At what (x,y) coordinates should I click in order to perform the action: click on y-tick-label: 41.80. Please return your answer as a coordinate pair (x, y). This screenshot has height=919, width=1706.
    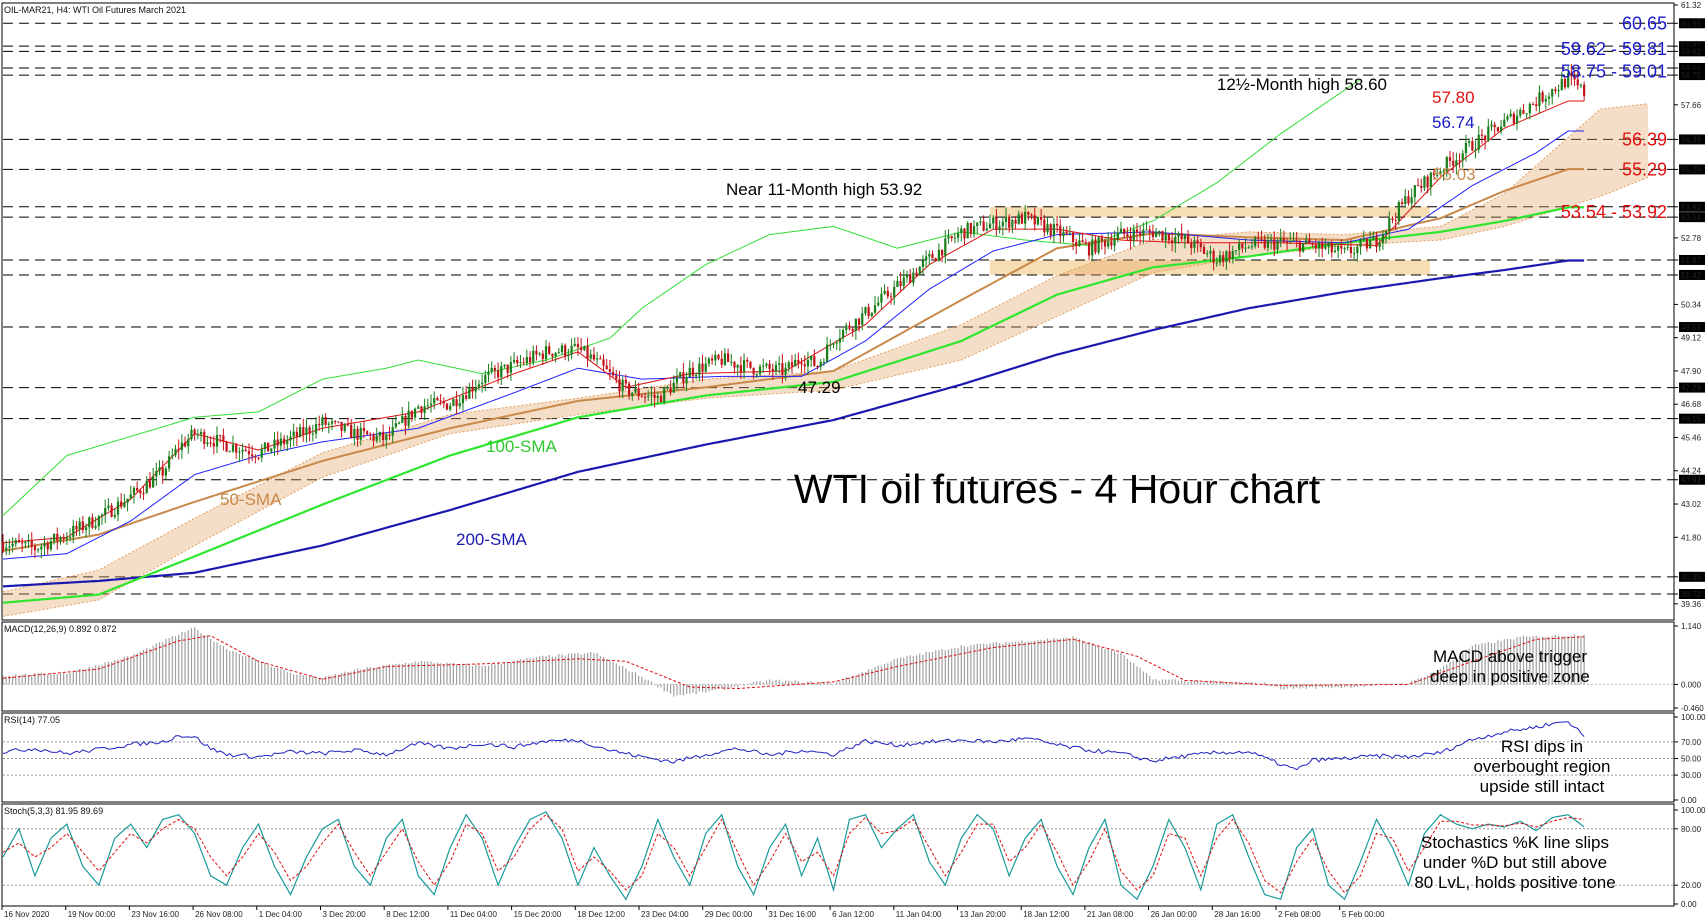
    Looking at the image, I should click on (1691, 537).